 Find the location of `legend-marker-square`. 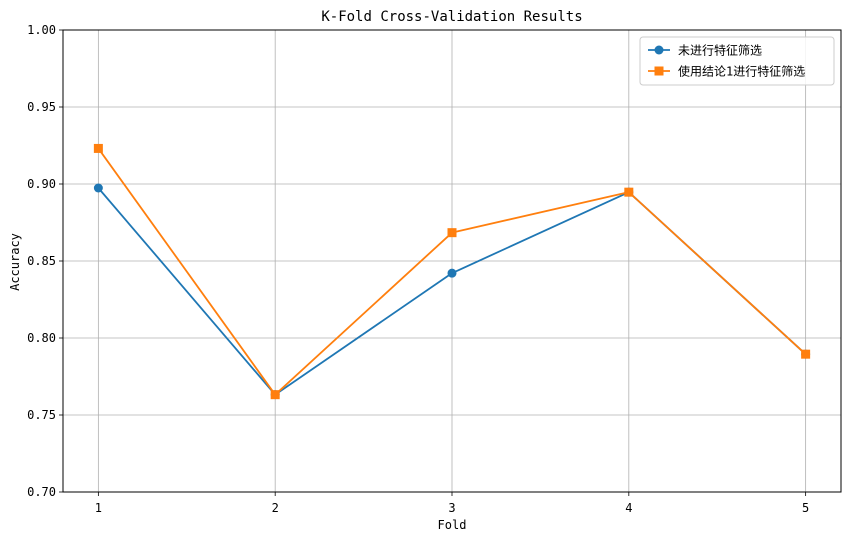

legend-marker-square is located at coordinates (659, 71).